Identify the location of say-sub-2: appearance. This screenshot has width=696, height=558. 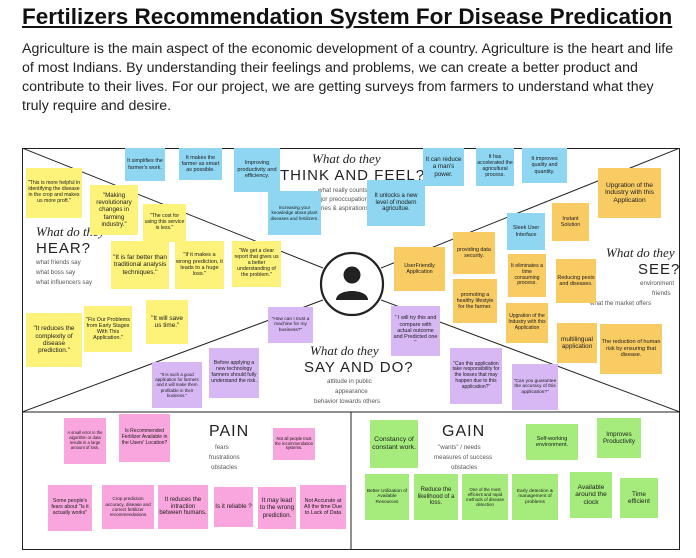
(351, 391).